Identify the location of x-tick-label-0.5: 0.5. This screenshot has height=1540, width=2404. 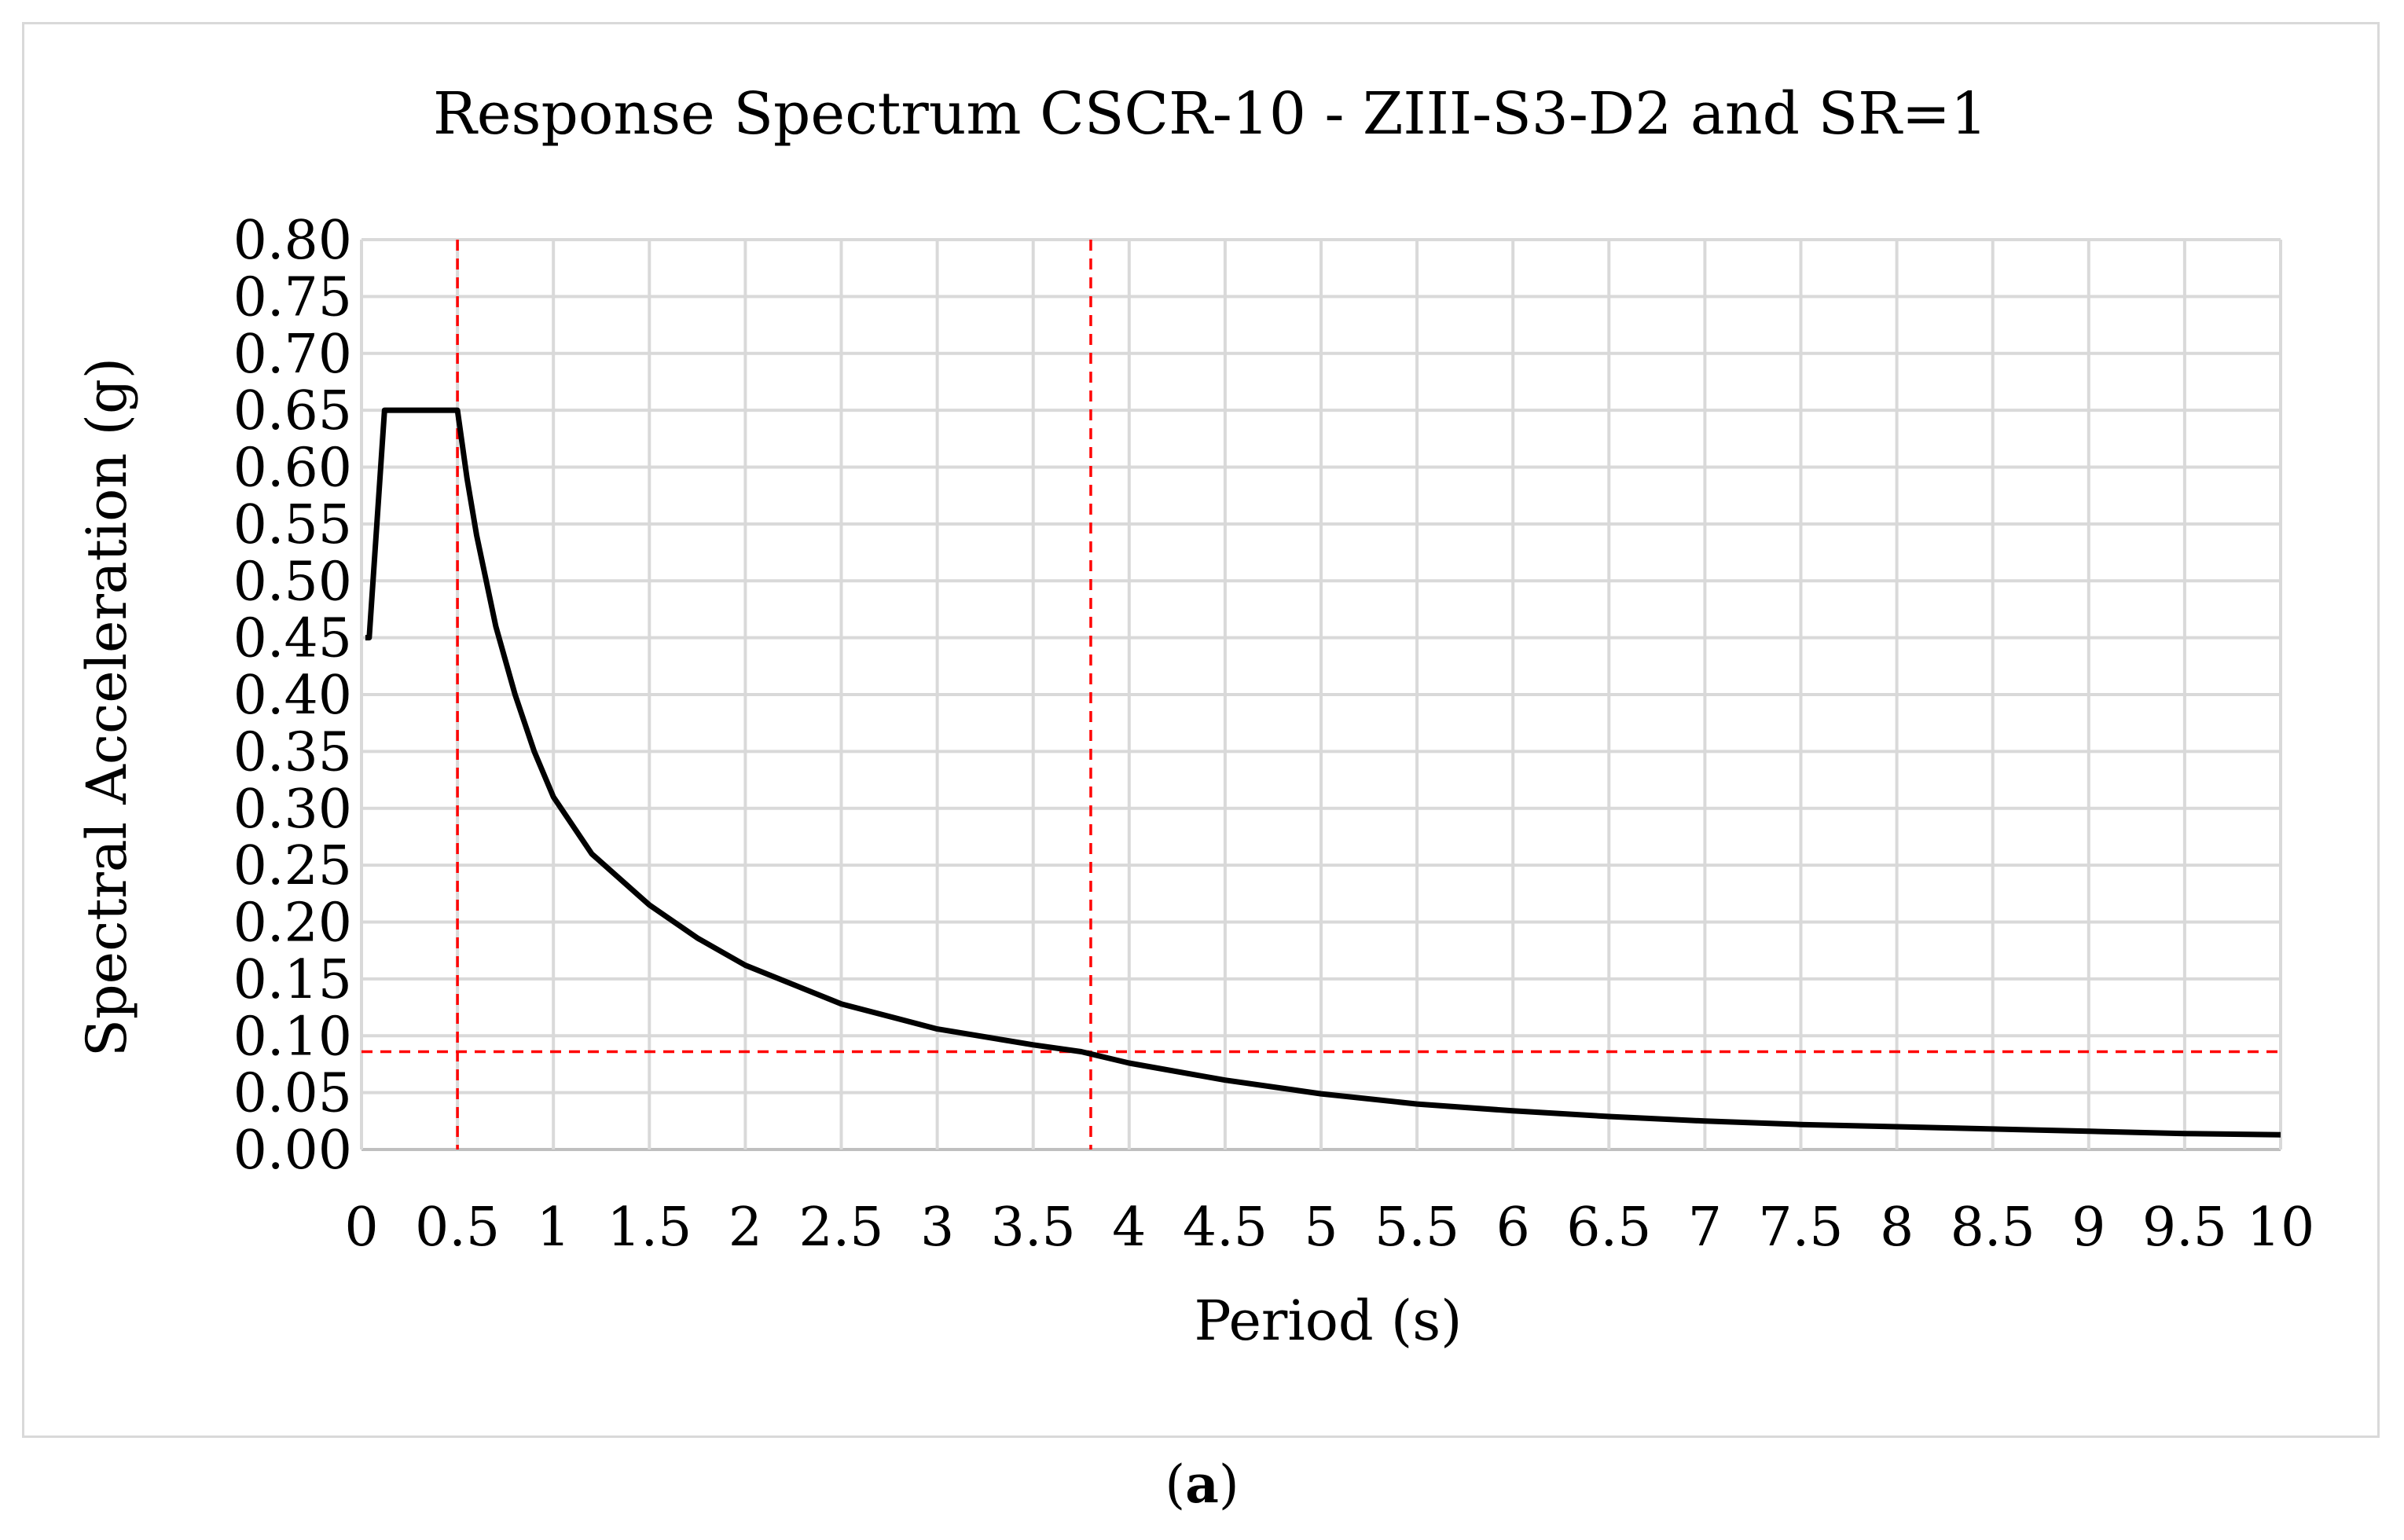
(457, 1228).